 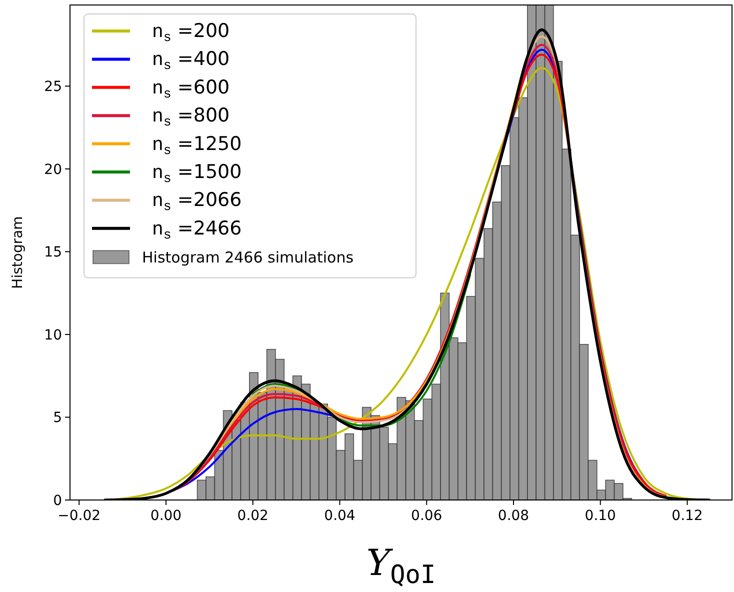 I want to click on y-tick-label: 0, so click(x=57, y=501).